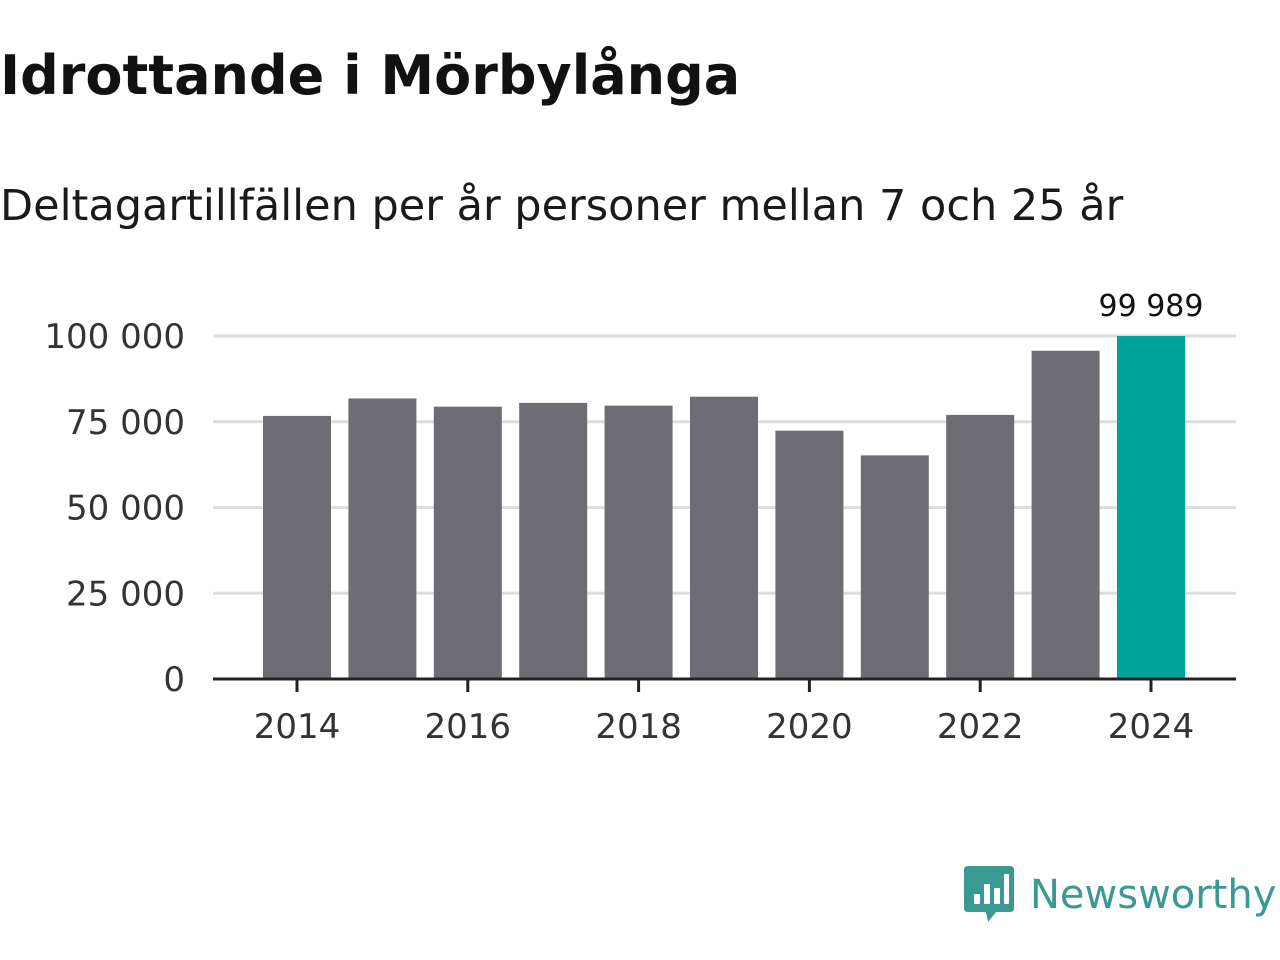  What do you see at coordinates (382, 538) in the screenshot?
I see `bar-2015` at bounding box center [382, 538].